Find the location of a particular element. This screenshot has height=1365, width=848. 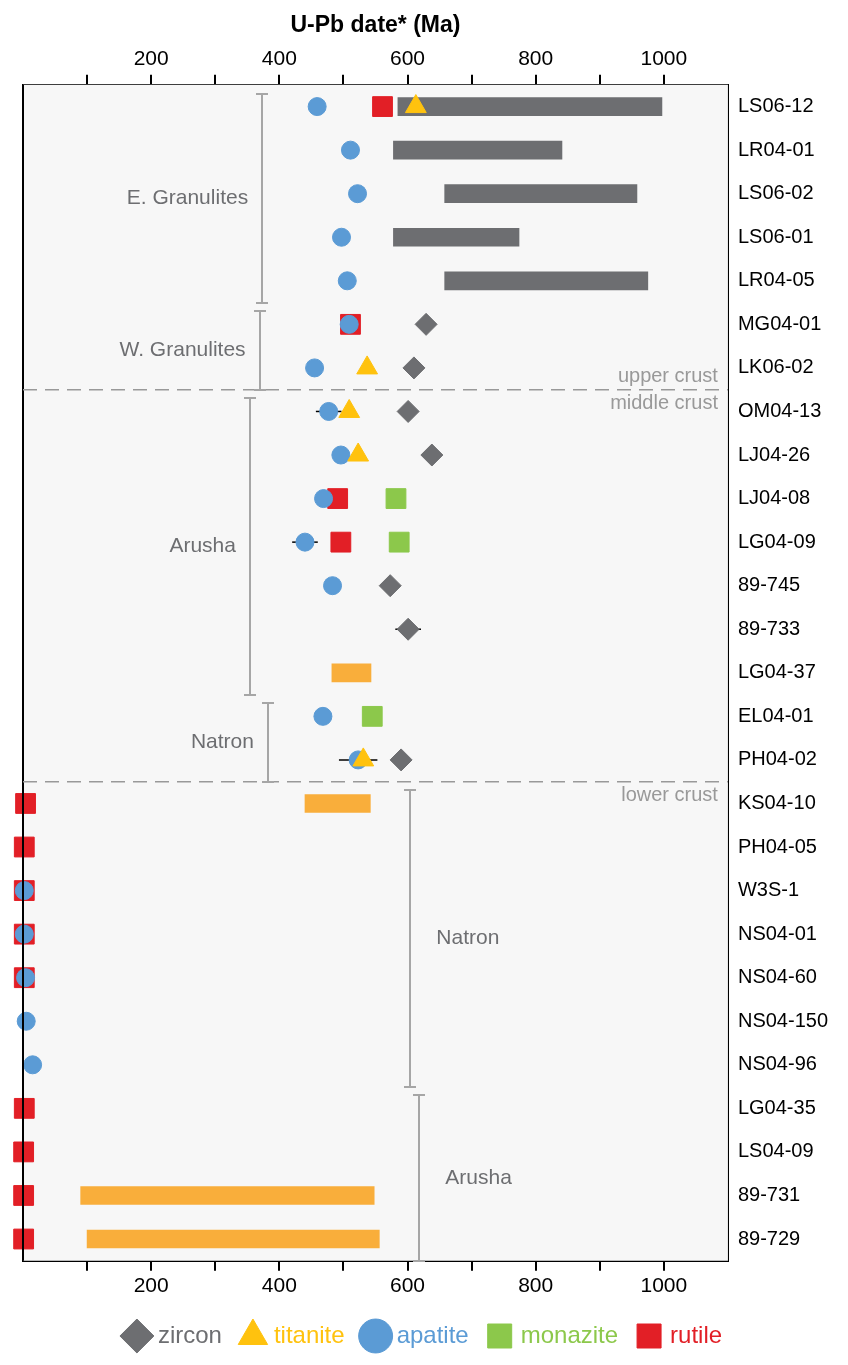

x2-axis-title: U-Pb date* (Ma) is located at coordinates (375, 24).